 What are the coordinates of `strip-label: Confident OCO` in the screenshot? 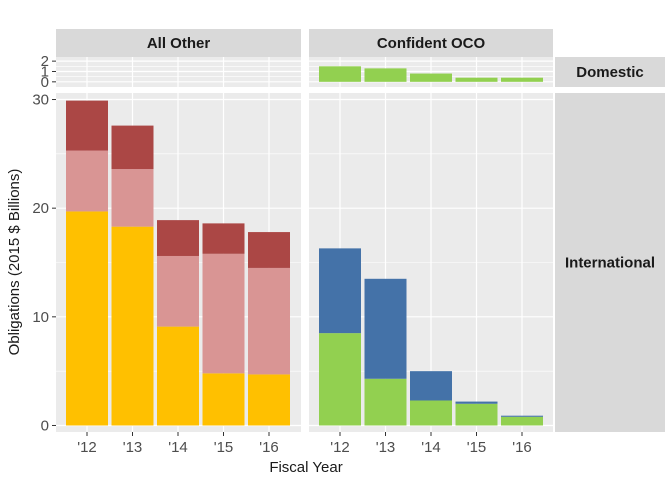 It's located at (431, 43).